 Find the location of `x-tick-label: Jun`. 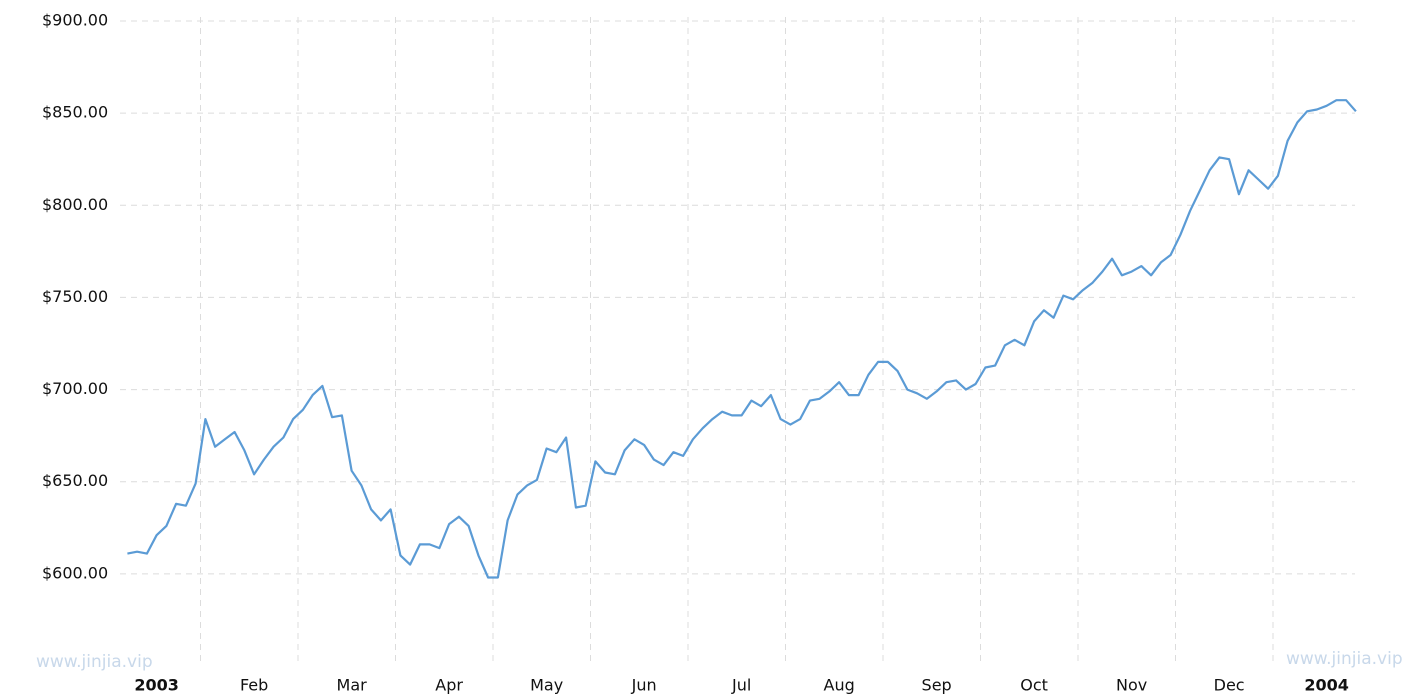

x-tick-label: Jun is located at coordinates (644, 685).